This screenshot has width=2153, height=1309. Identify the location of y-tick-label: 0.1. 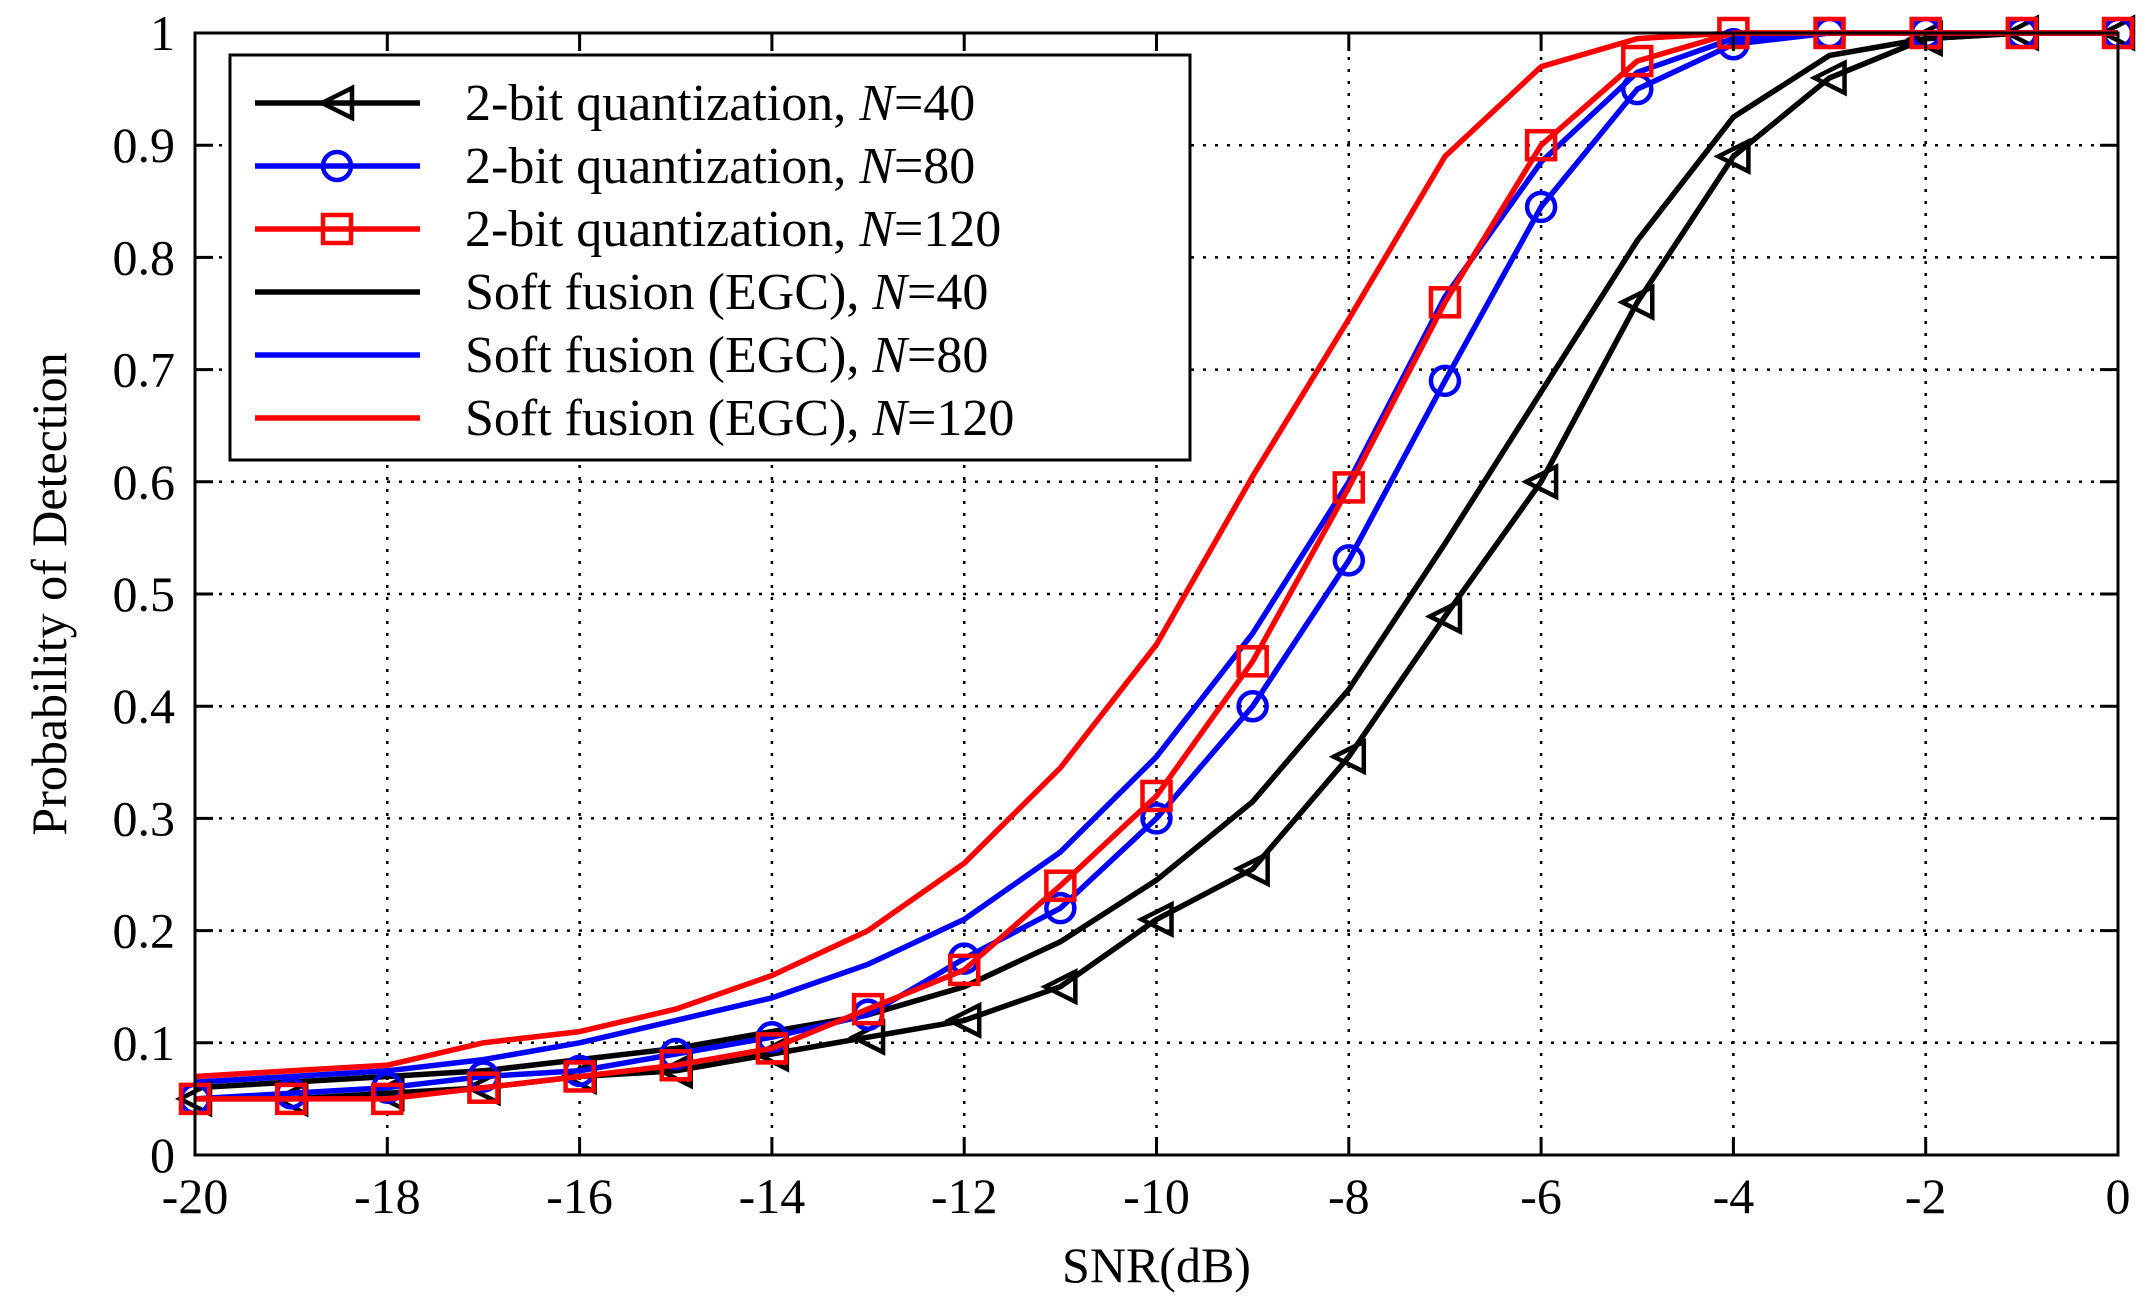
(144, 1043).